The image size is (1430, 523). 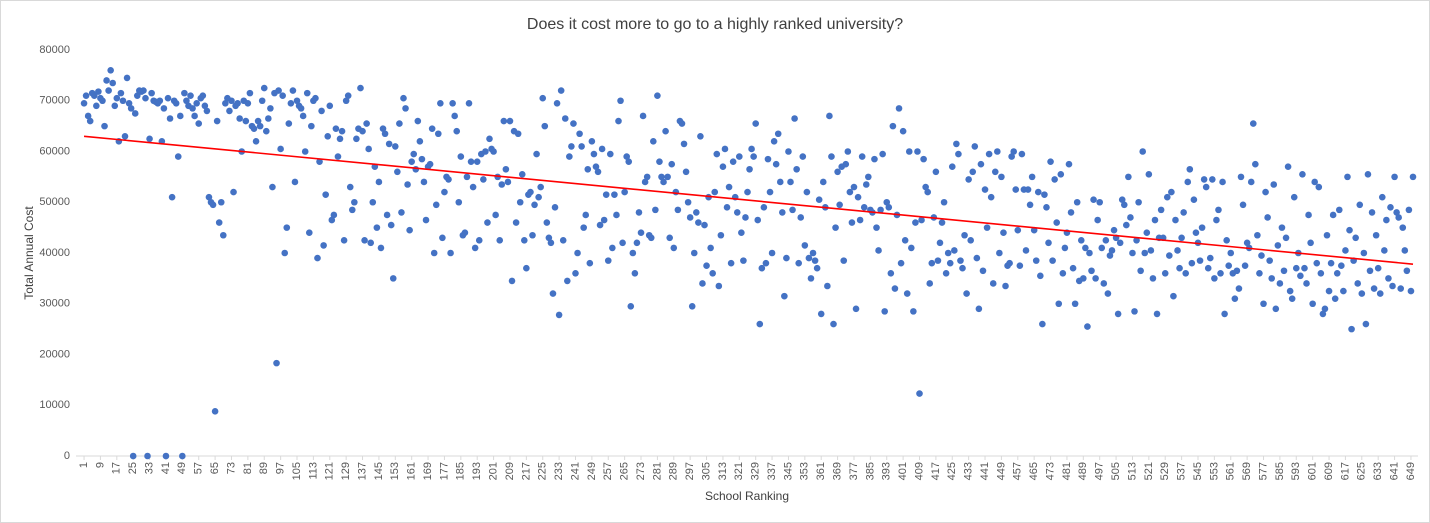 What do you see at coordinates (67, 456) in the screenshot?
I see `y-tick-label: 0` at bounding box center [67, 456].